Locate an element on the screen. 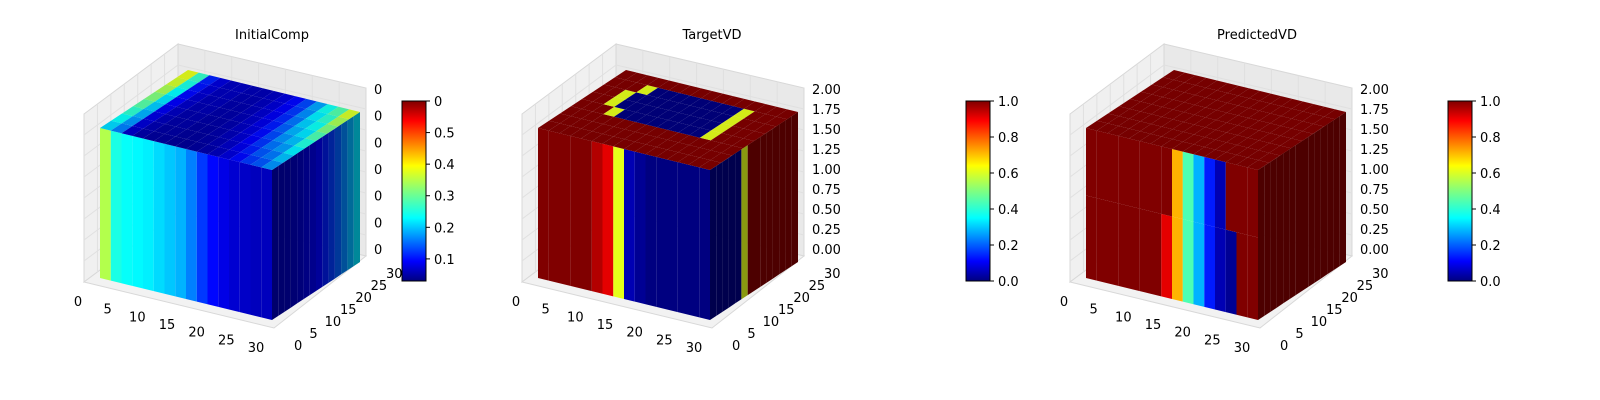 The width and height of the screenshot is (1600, 400). z-tick-label: 0.75 is located at coordinates (826, 190).